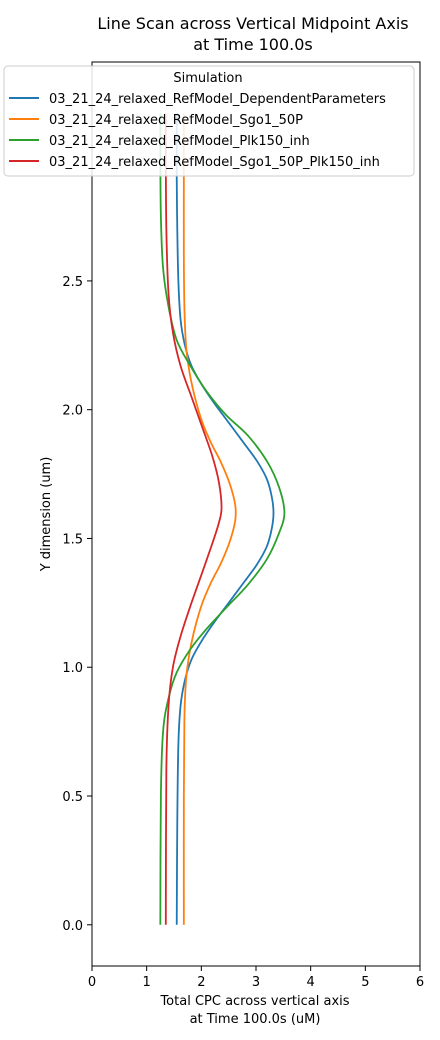 Image resolution: width=440 pixels, height=1040 pixels. Describe the element at coordinates (92, 982) in the screenshot. I see `x-tick-label: 0` at that location.